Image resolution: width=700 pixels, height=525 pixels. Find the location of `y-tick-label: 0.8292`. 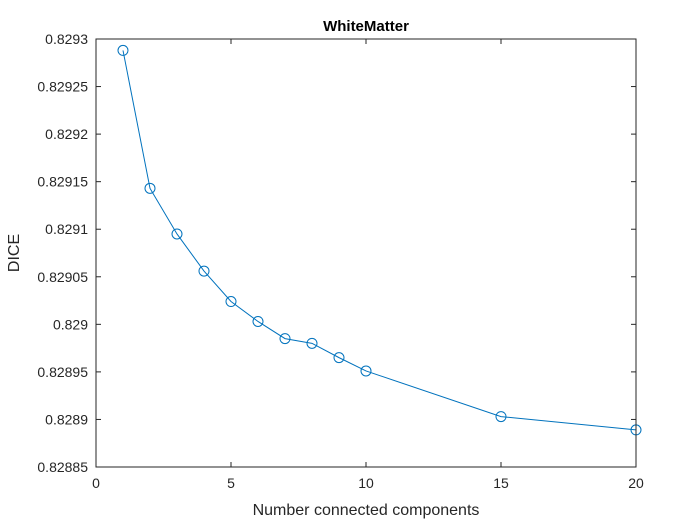

y-tick-label: 0.8292 is located at coordinates (66, 134).